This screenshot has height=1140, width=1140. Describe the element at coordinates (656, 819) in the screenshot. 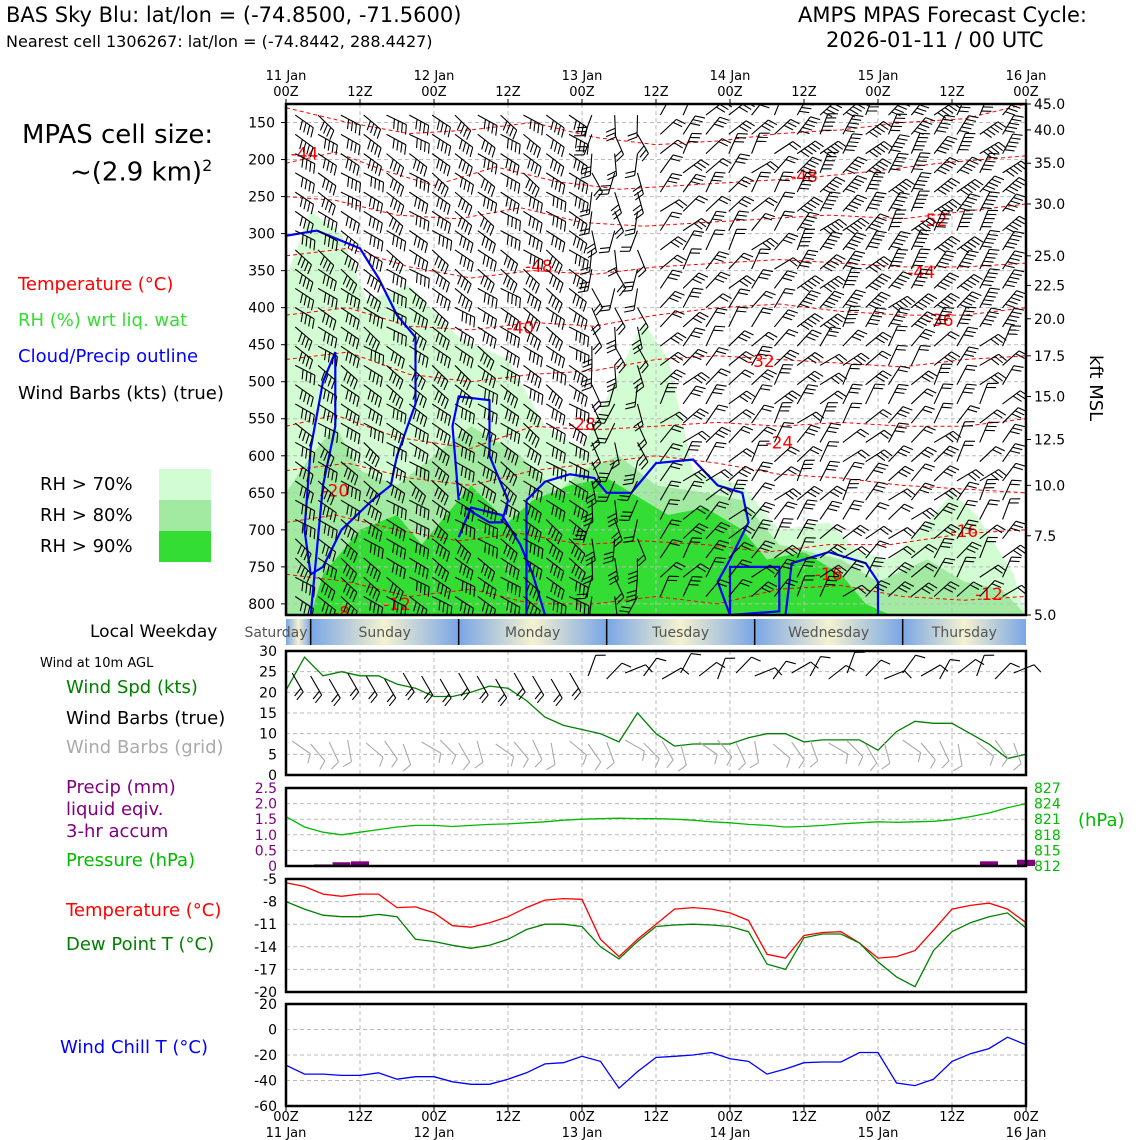

I see `pressure-line` at that location.